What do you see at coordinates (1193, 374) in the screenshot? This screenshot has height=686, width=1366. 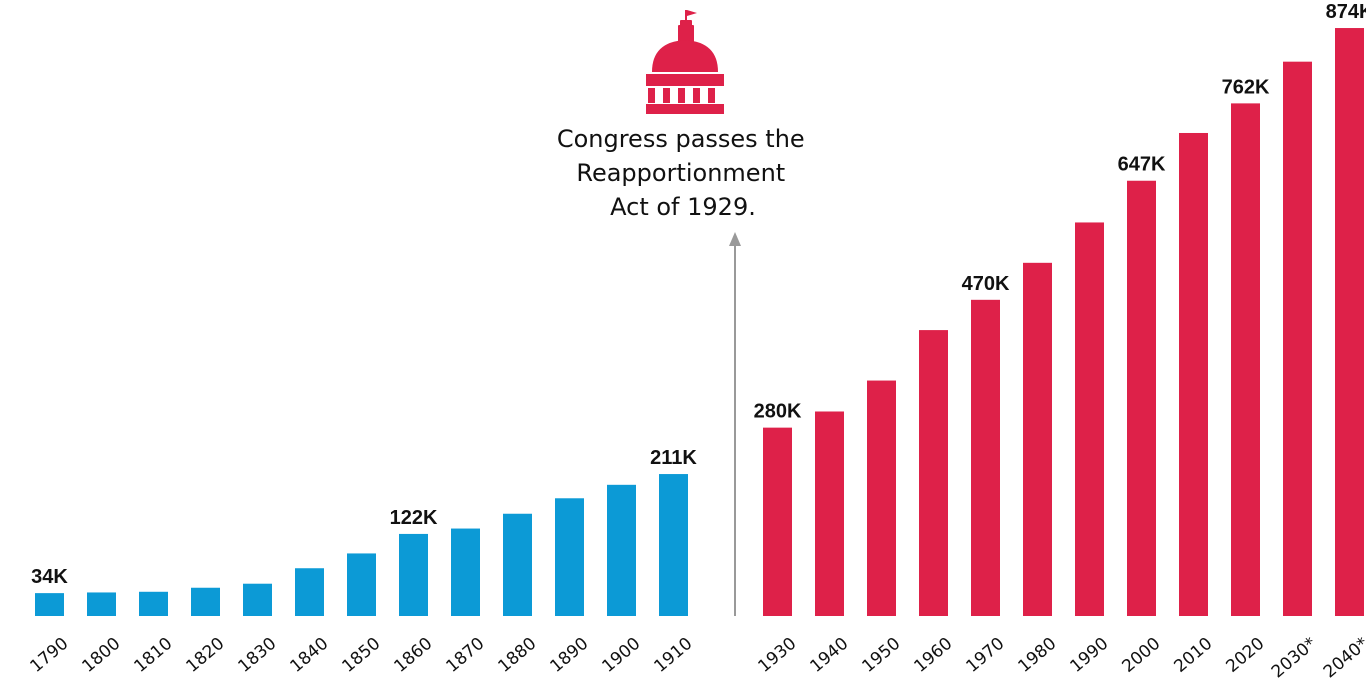 I see `bar-2010` at bounding box center [1193, 374].